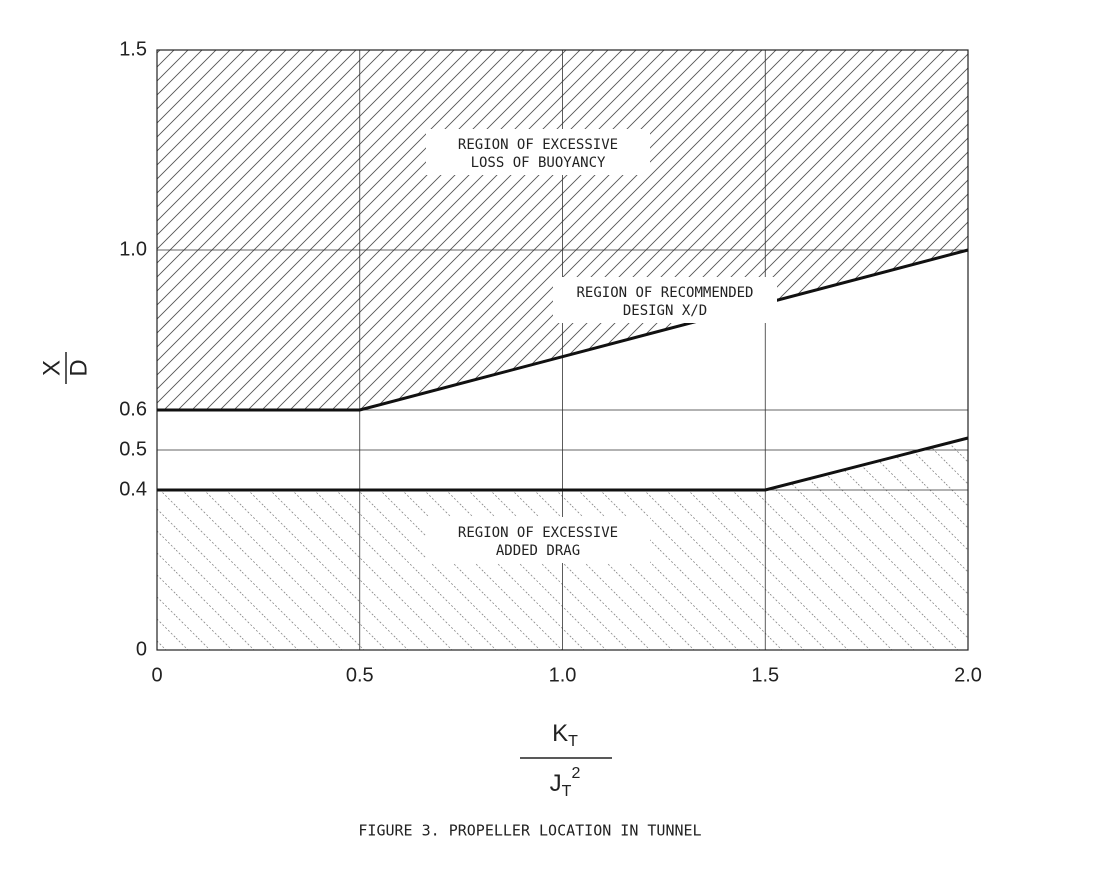 The height and width of the screenshot is (875, 1098). I want to click on annotation: ADDED DRAG, so click(538, 551).